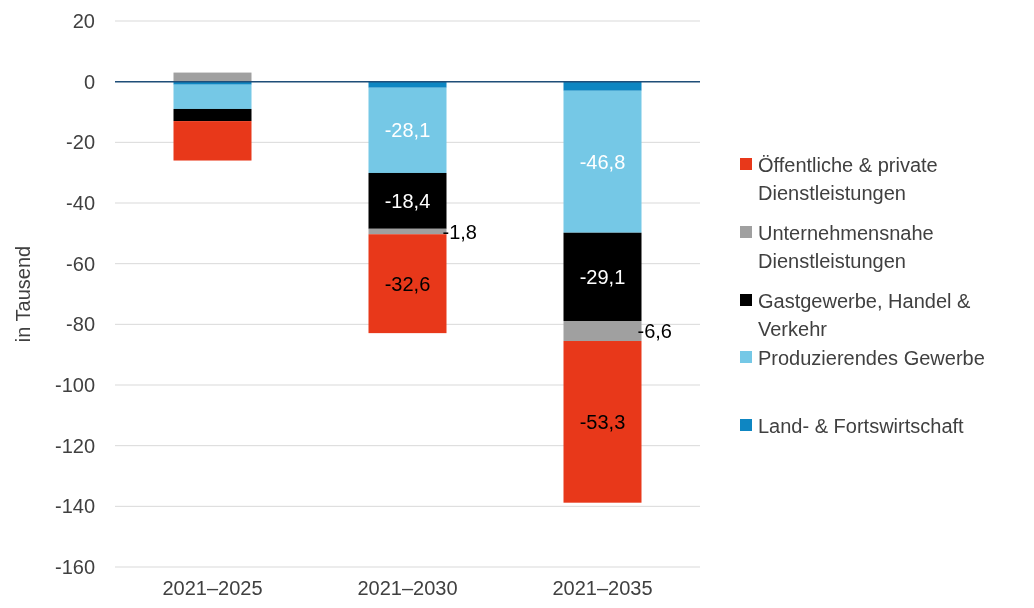 This screenshot has width=1034, height=608. Describe the element at coordinates (861, 426) in the screenshot. I see `legend-label: Land- & Fortswirtschaft` at that location.